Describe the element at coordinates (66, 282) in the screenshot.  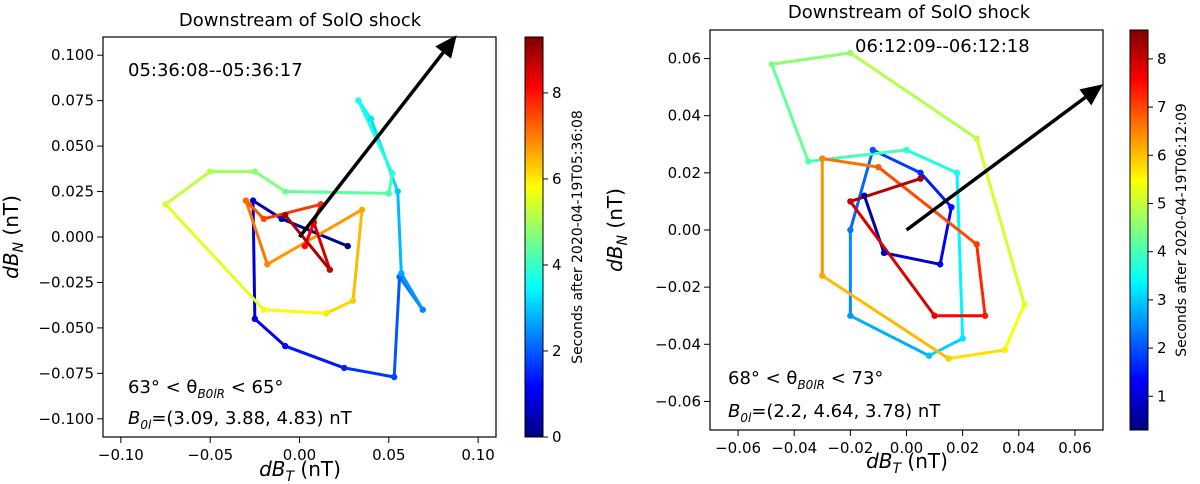
I see `left-y-tick-label: −0.025` at that location.